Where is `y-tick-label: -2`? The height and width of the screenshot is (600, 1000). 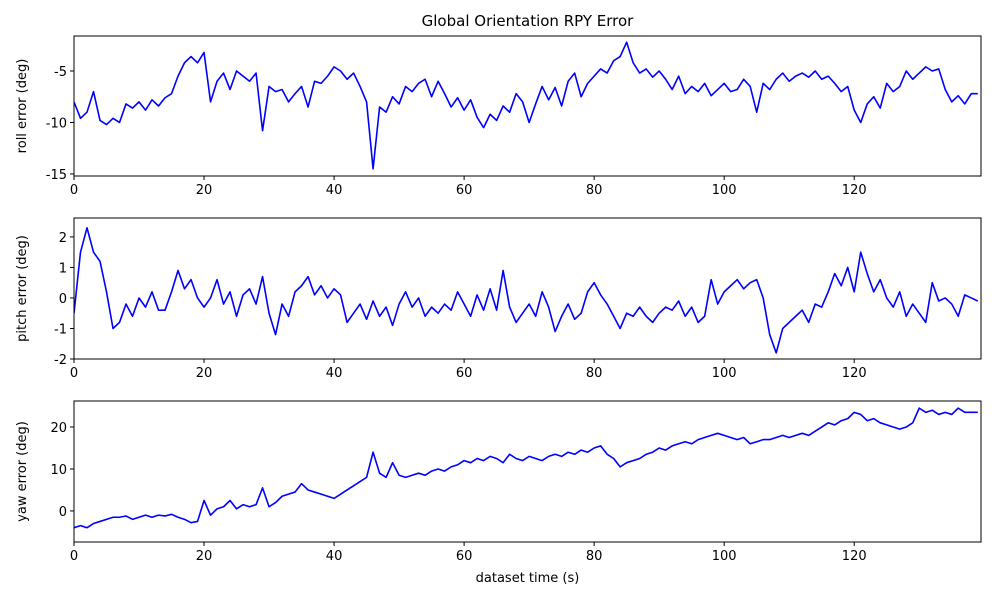
y-tick-label: -2 is located at coordinates (60, 360).